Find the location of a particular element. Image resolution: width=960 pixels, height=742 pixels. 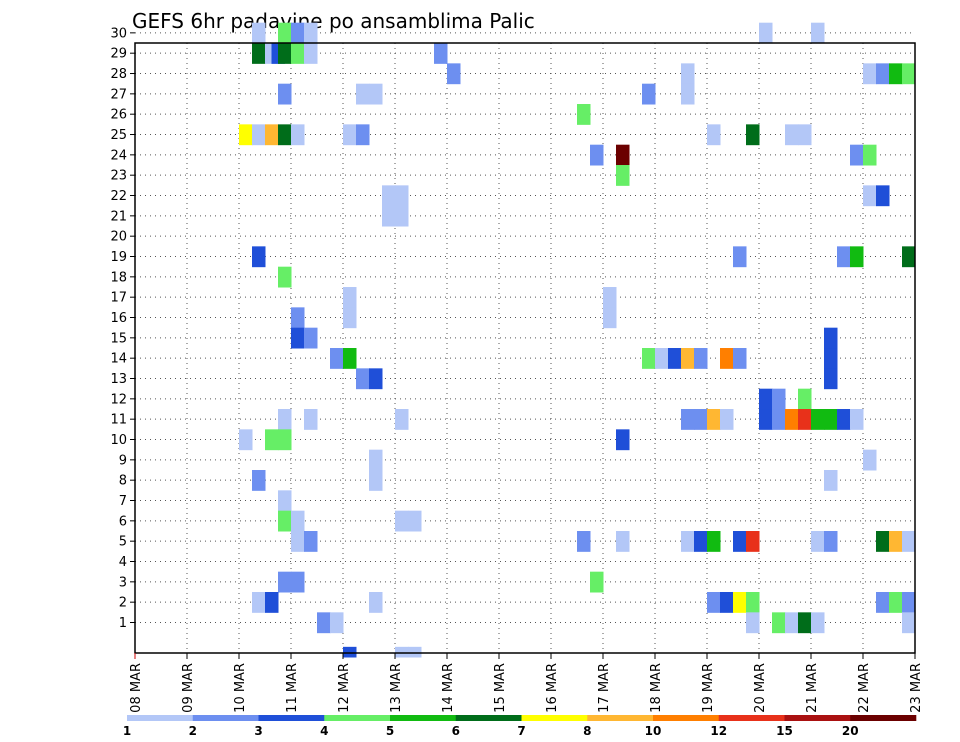

x-tick-label: 11 MAR is located at coordinates (292, 688).